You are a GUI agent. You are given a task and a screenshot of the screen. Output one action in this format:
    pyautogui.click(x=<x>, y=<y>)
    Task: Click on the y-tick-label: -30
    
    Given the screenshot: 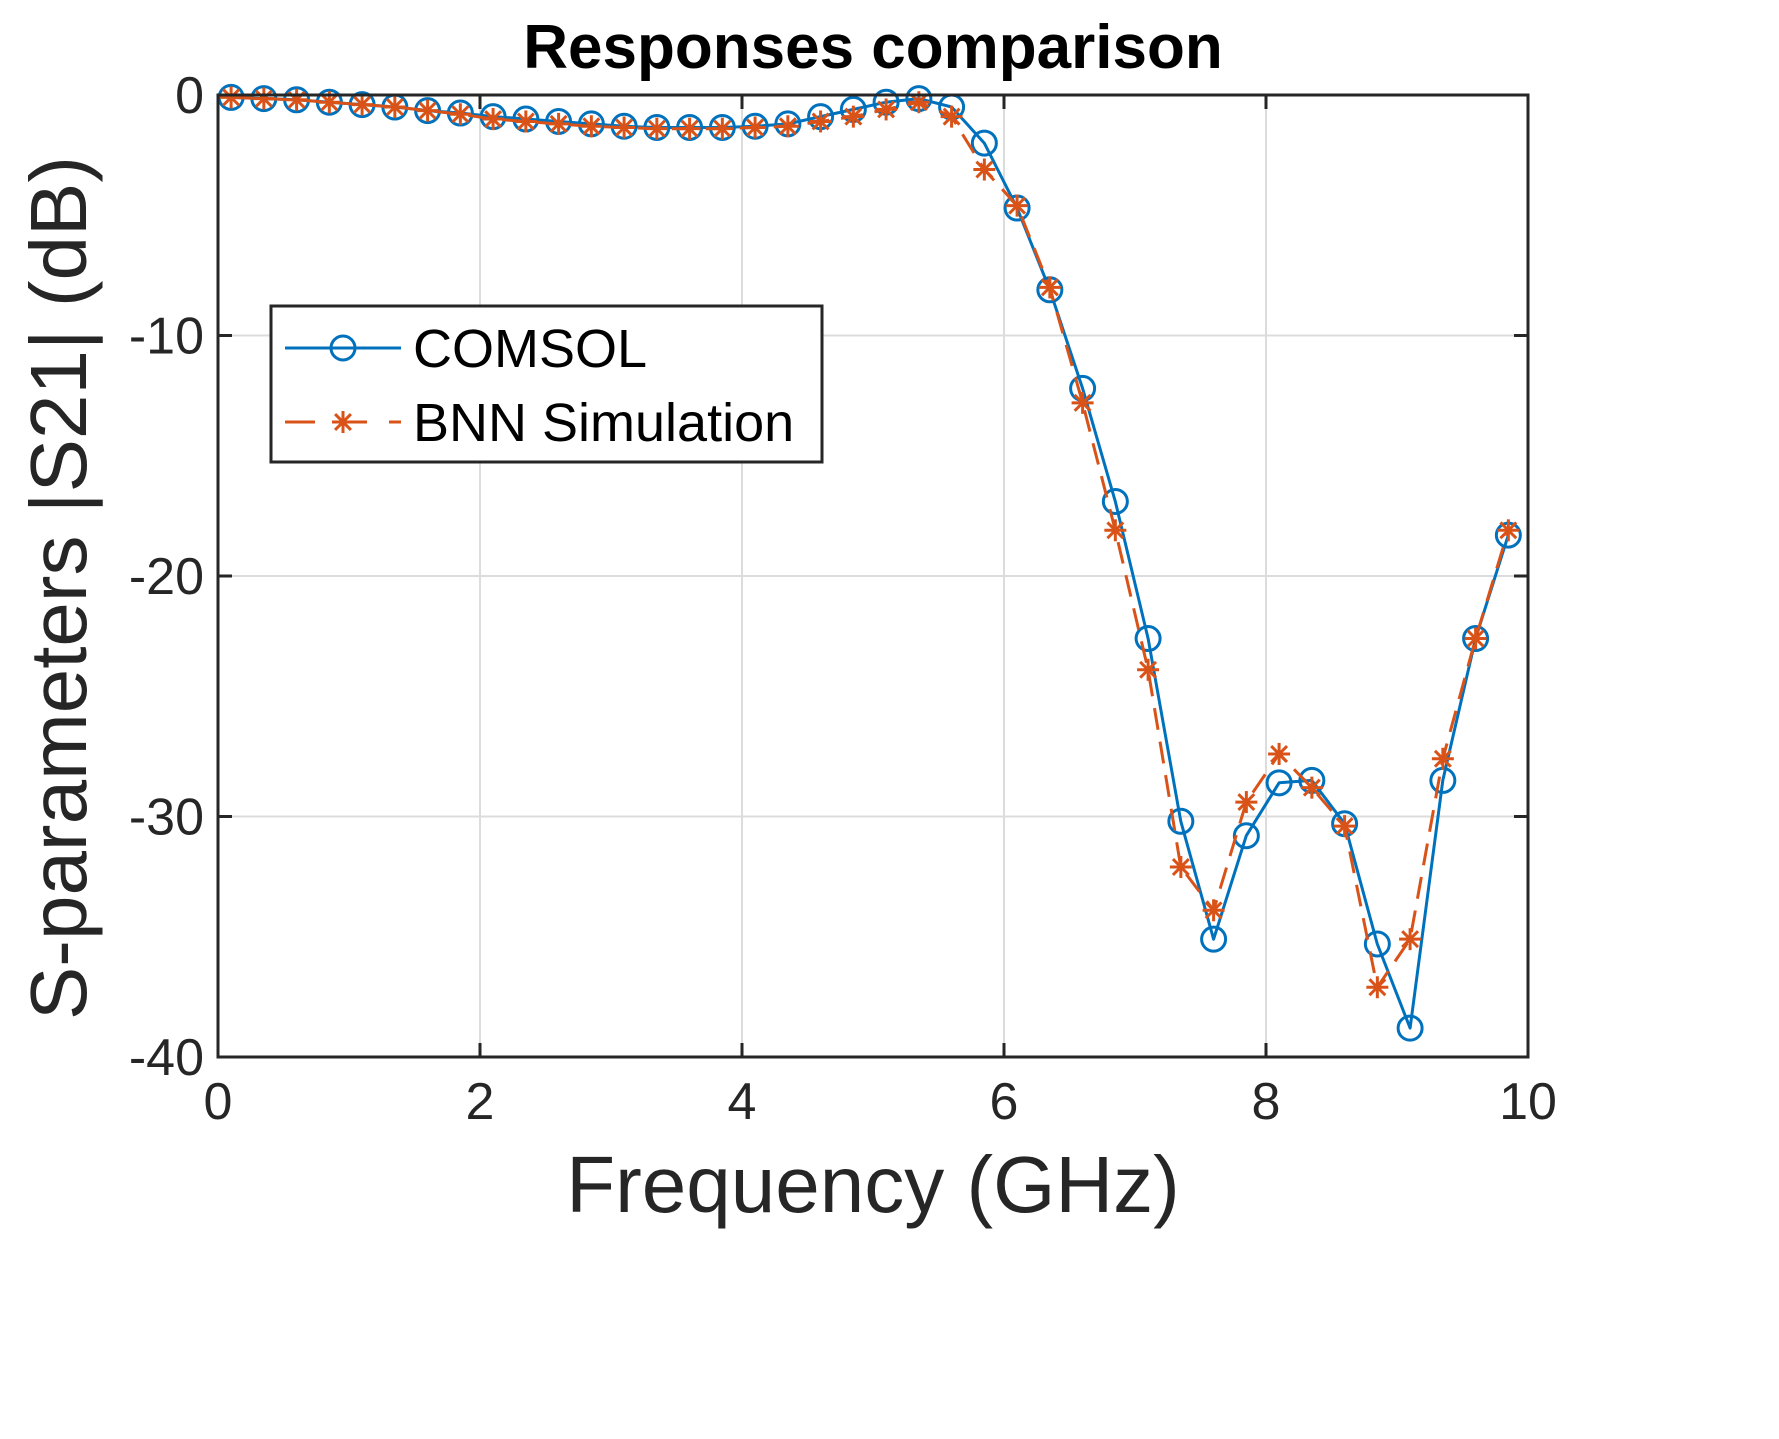 What is the action you would take?
    pyautogui.click(x=166, y=818)
    